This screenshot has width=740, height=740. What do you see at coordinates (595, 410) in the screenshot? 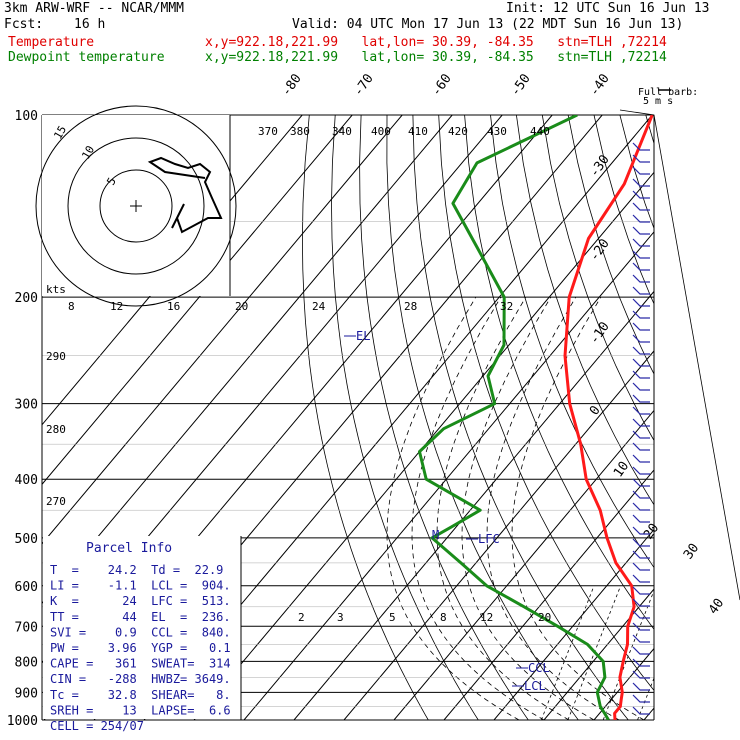
I see `isotherm-label: 0` at bounding box center [595, 410].